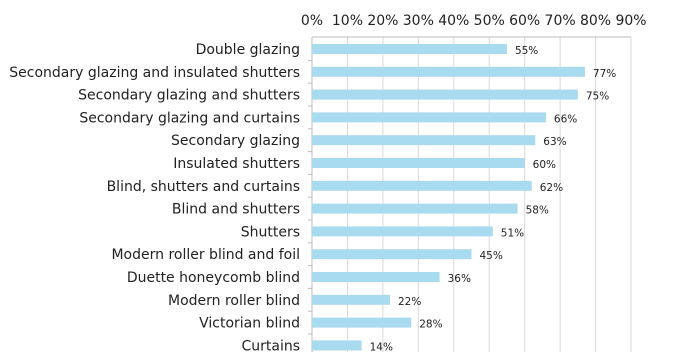 The height and width of the screenshot is (352, 682). I want to click on data-label: 62%, so click(551, 188).